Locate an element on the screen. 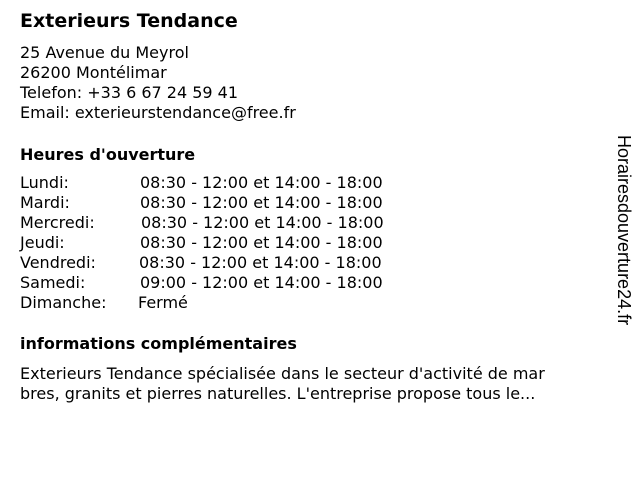 The height and width of the screenshot is (480, 640). day-label: Vendredi: is located at coordinates (58, 262).